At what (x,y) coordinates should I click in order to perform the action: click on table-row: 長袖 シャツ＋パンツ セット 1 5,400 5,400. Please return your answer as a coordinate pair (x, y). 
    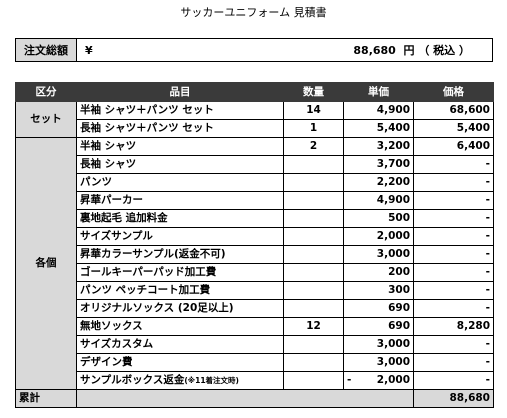
    Looking at the image, I should click on (255, 128).